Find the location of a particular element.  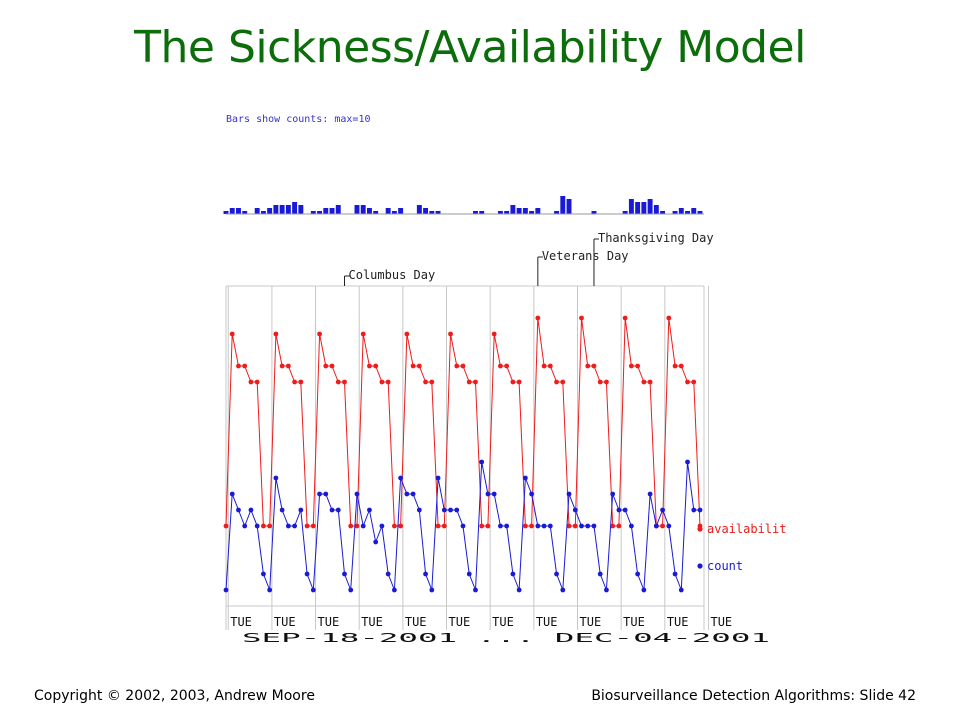

holiday-label: Thanksgiving Day is located at coordinates (656, 238).